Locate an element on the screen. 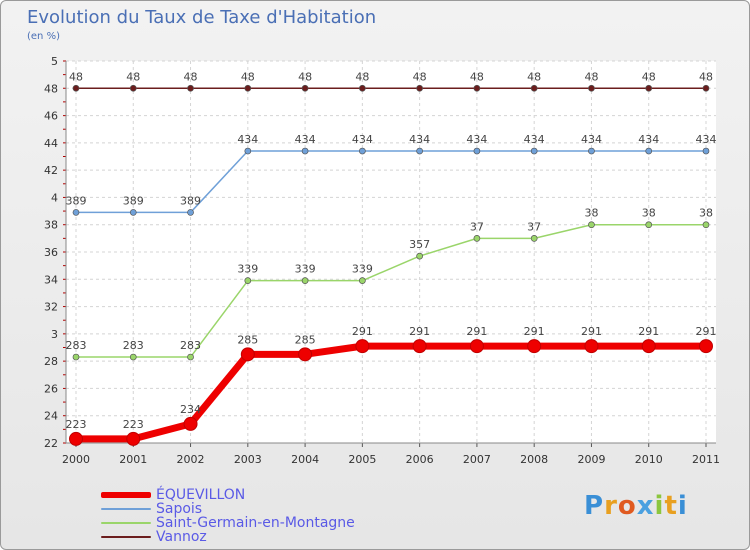 This screenshot has width=750, height=550. data-label: 38 is located at coordinates (649, 213).